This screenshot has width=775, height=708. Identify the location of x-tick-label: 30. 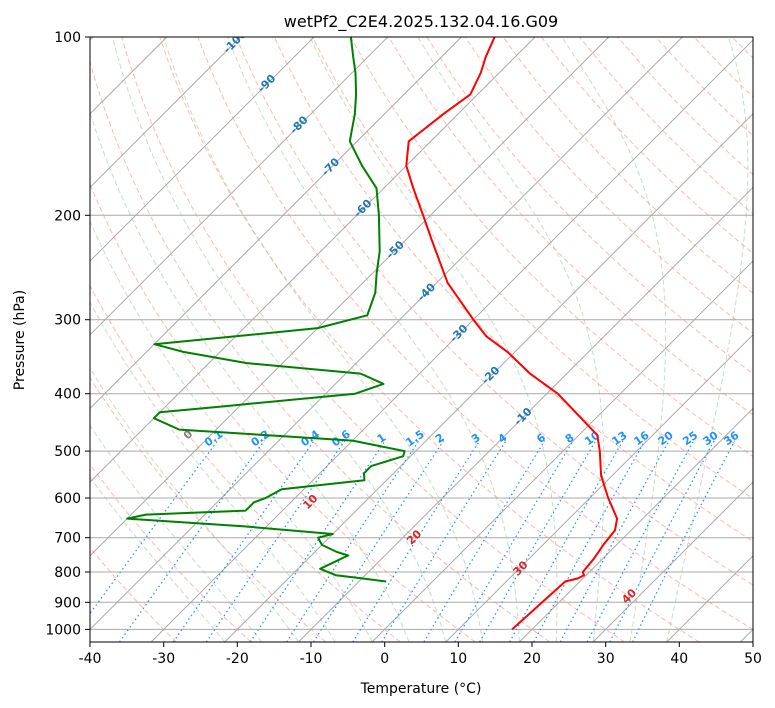
(606, 659).